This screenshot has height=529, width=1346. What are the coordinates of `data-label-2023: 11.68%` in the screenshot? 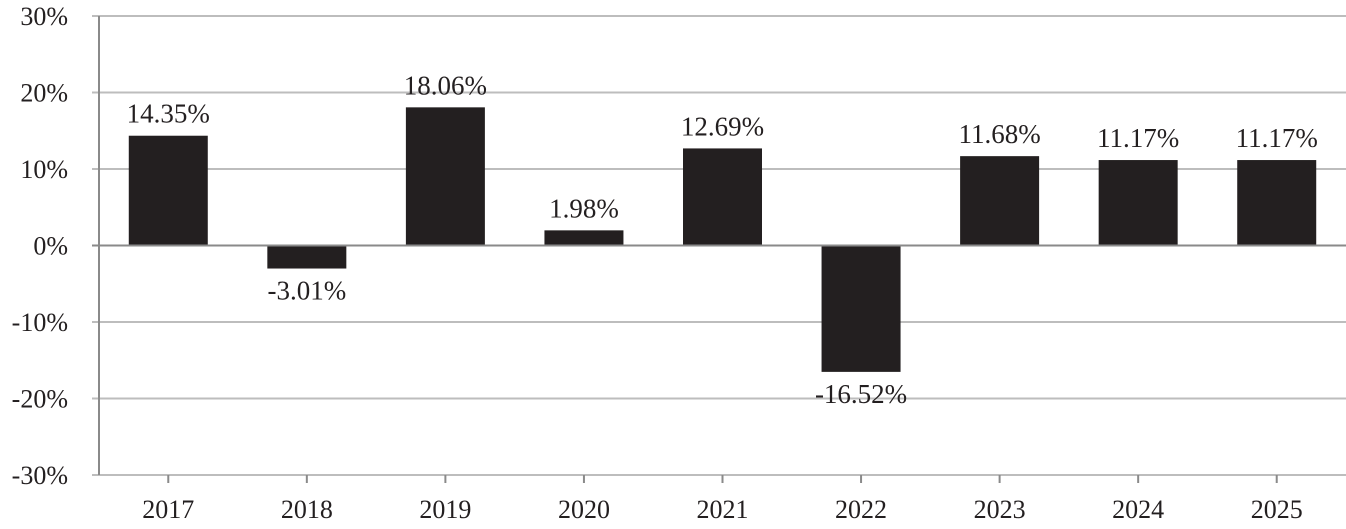 It's located at (999, 134).